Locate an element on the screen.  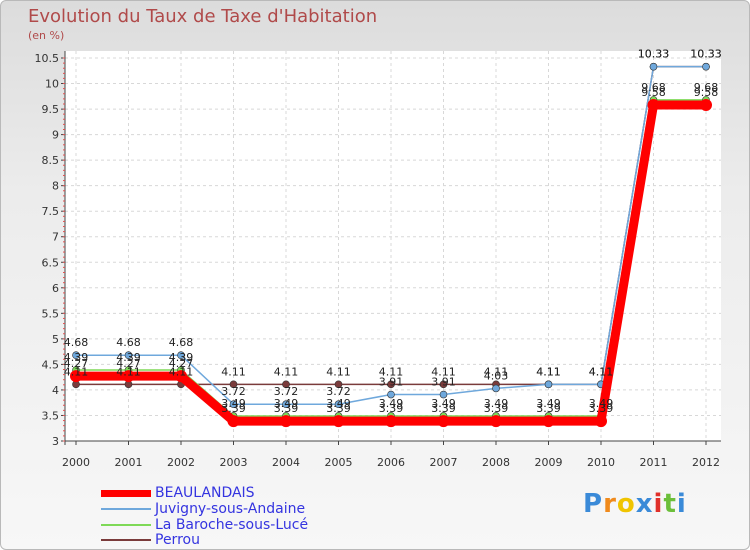
x-tick-label: 2002 is located at coordinates (181, 462).